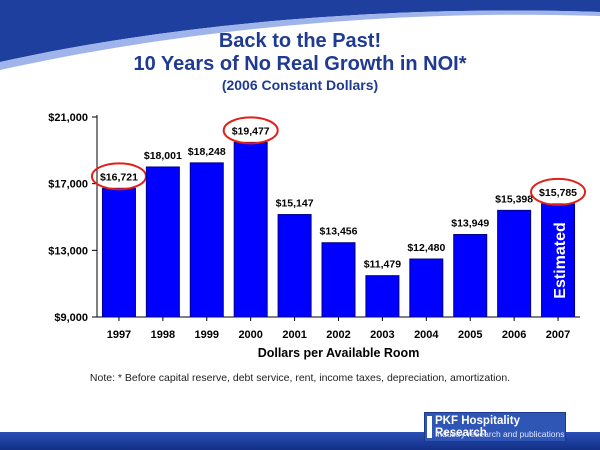 This screenshot has height=450, width=600. Describe the element at coordinates (477, 427) in the screenshot. I see `logo-main-text: PKF Hospitality Research` at that location.